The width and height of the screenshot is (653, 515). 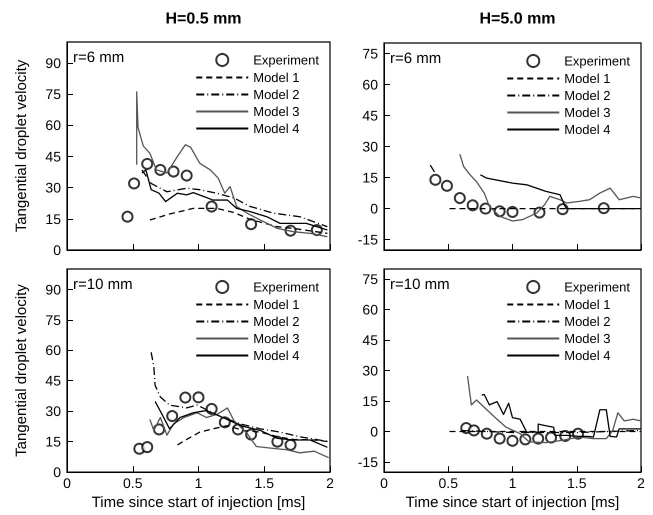 What do you see at coordinates (517, 19) in the screenshot?
I see `chart-title: H=5.0 mm` at bounding box center [517, 19].